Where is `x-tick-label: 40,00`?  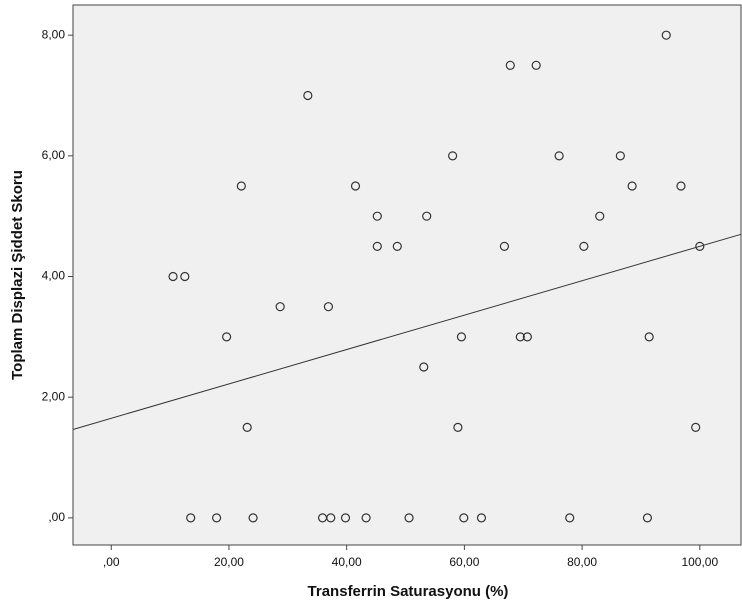 x-tick-label: 40,00 is located at coordinates (347, 562).